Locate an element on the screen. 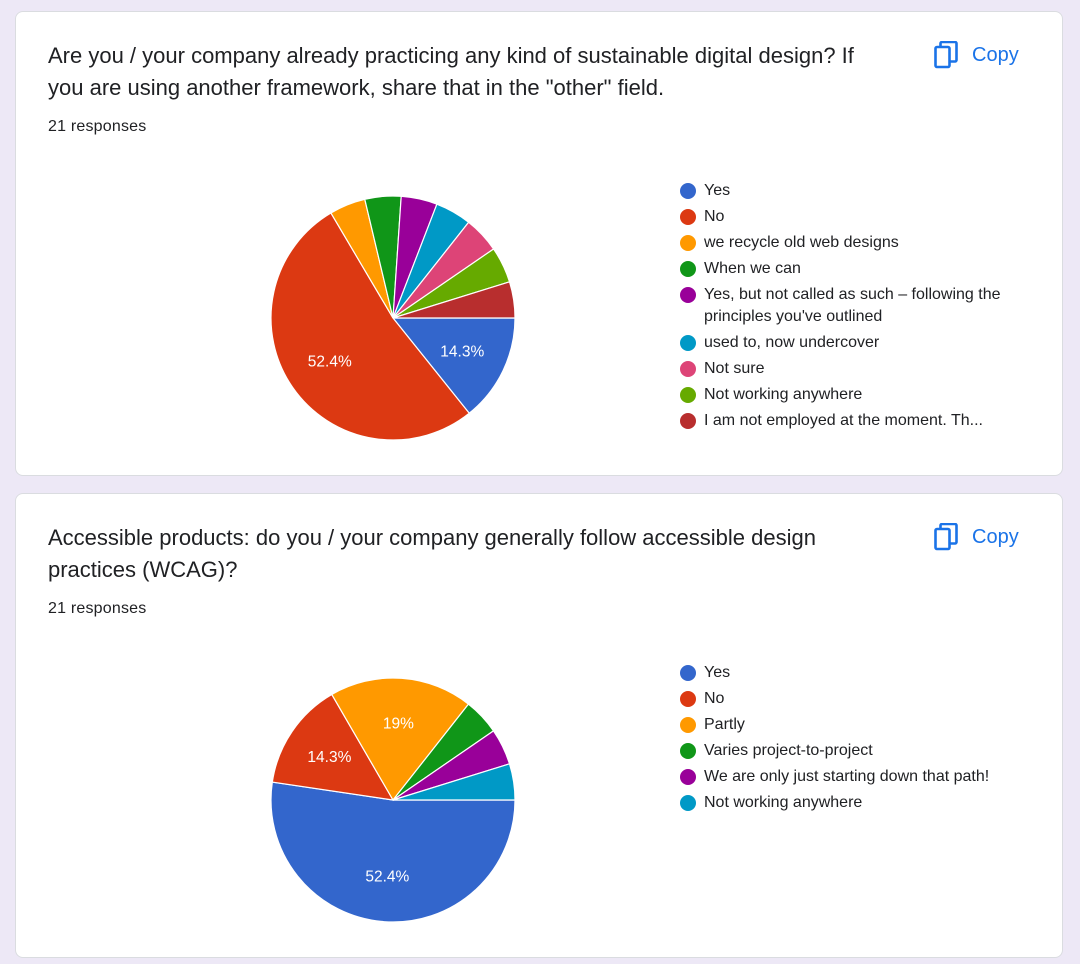 This screenshot has width=1080, height=964. legend-label: When we can is located at coordinates (752, 268).